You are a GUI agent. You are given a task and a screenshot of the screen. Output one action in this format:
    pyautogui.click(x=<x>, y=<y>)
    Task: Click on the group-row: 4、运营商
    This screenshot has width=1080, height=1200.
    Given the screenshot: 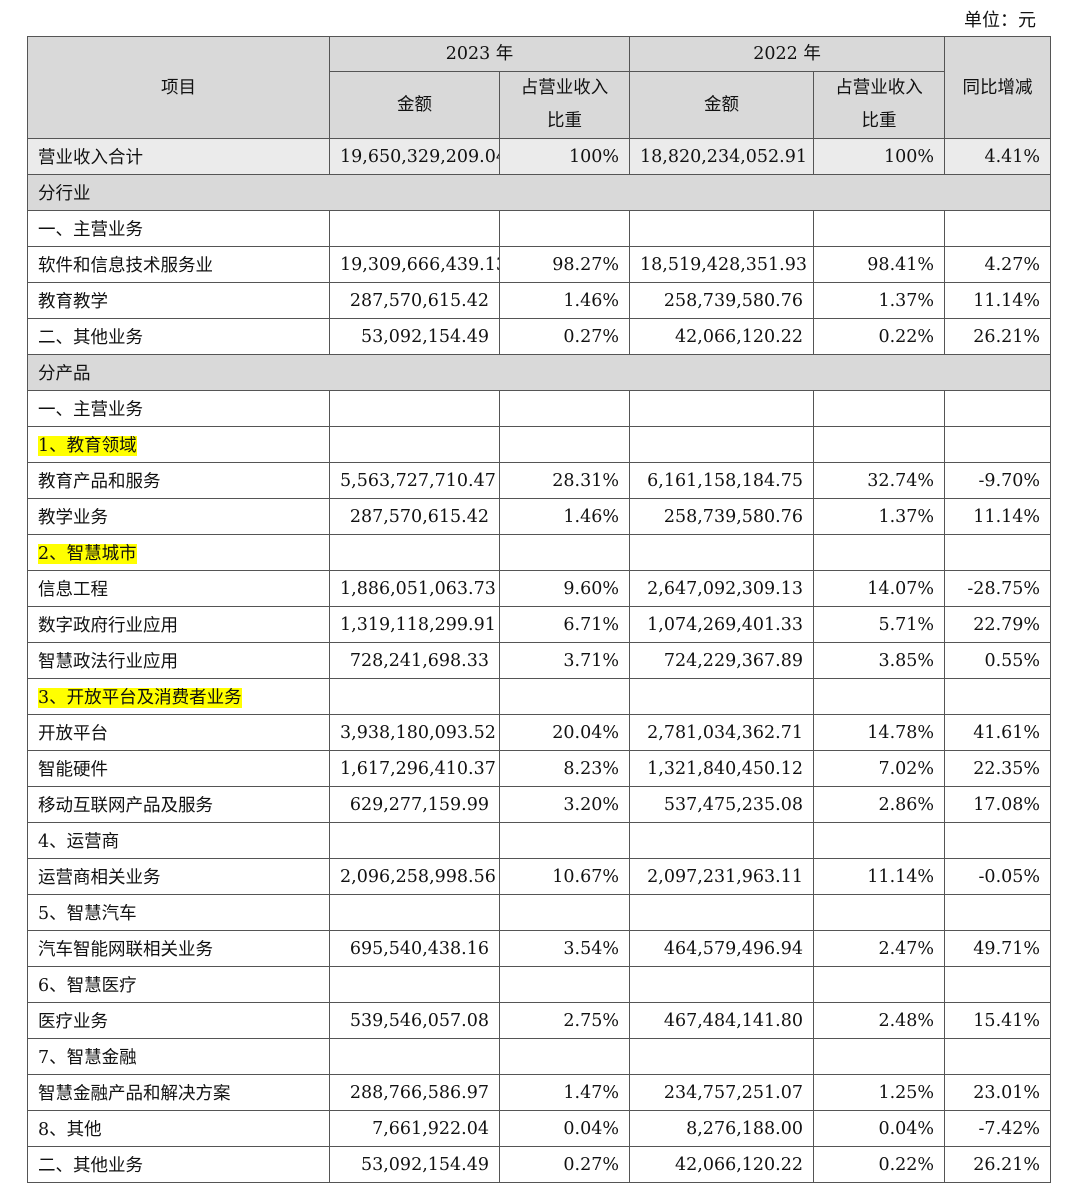 What is the action you would take?
    pyautogui.click(x=539, y=840)
    